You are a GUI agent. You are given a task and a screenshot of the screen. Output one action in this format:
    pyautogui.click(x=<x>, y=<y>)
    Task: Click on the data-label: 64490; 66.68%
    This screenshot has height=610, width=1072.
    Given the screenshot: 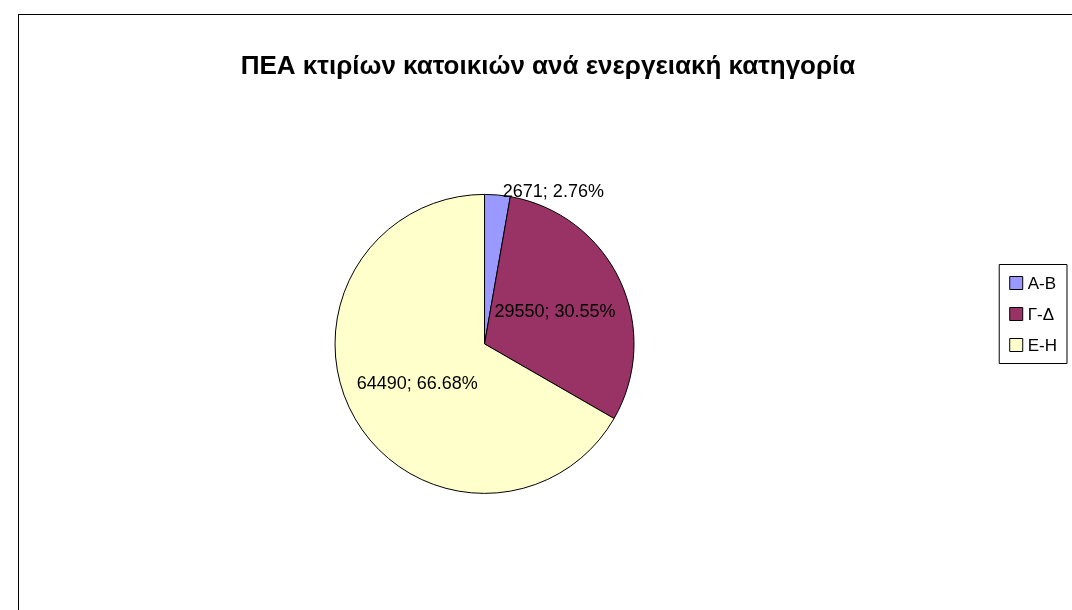 What is the action you would take?
    pyautogui.click(x=417, y=382)
    